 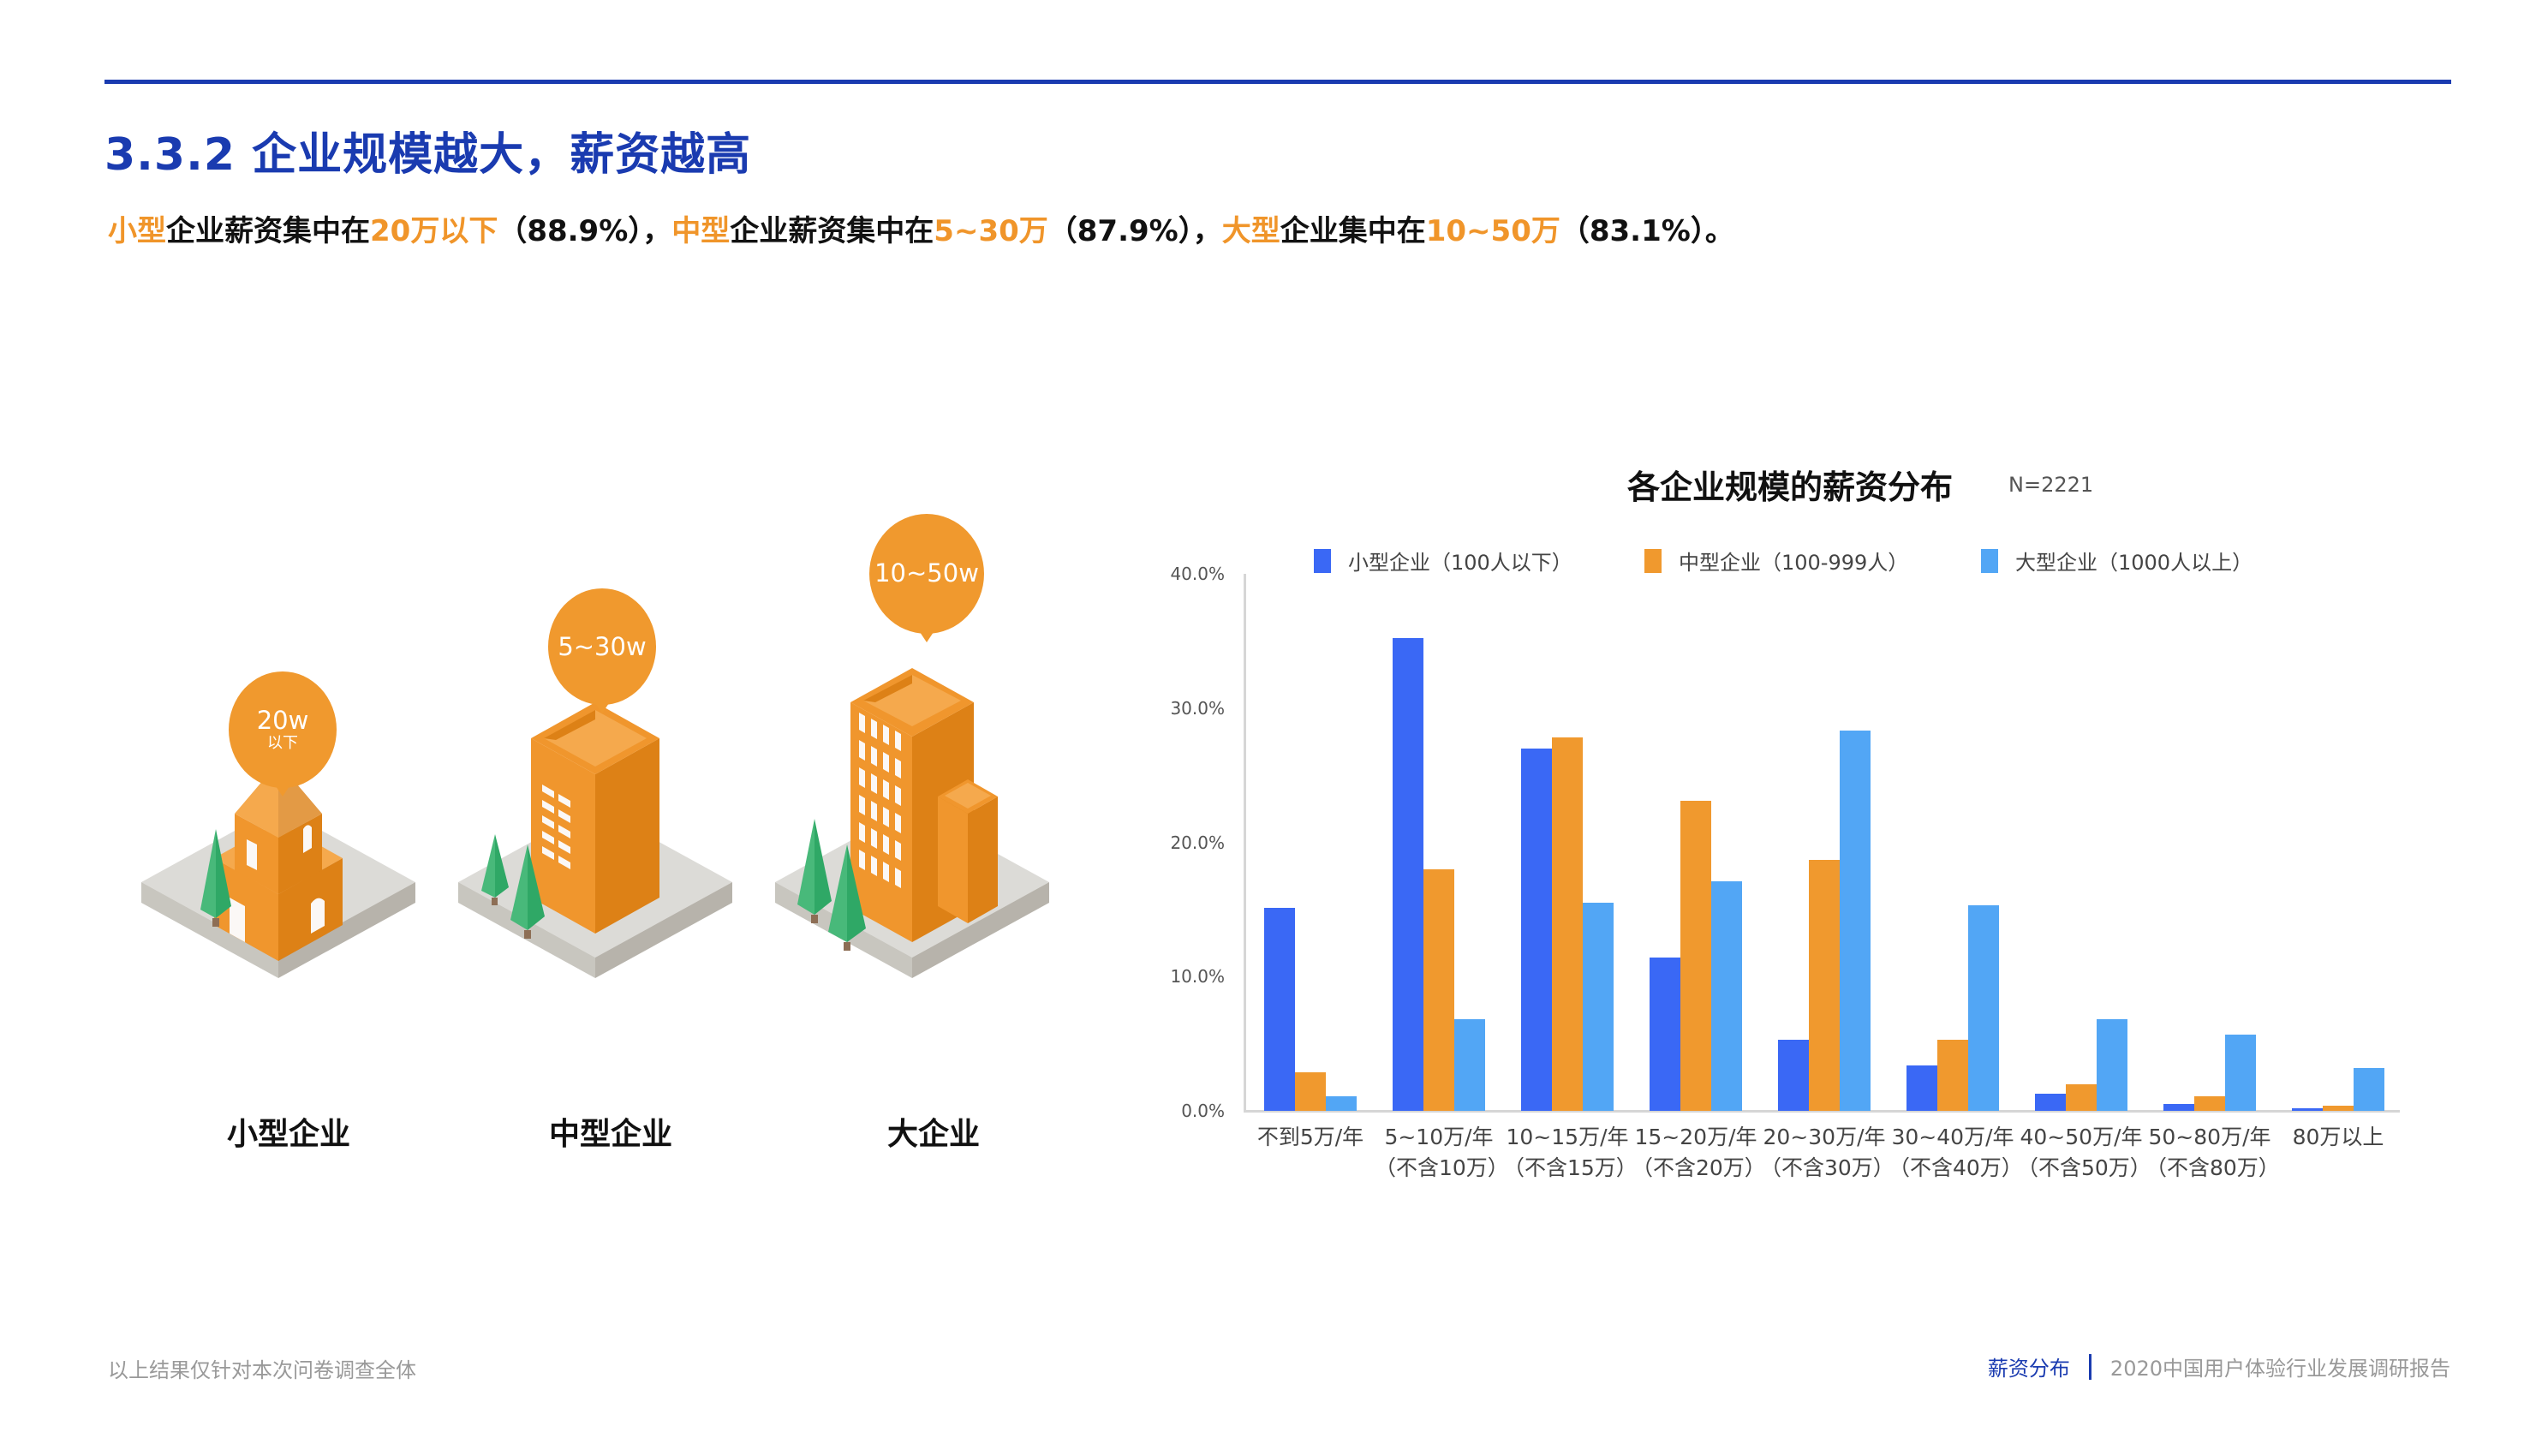 I want to click on salary-bubble-medium, so click(x=602, y=650).